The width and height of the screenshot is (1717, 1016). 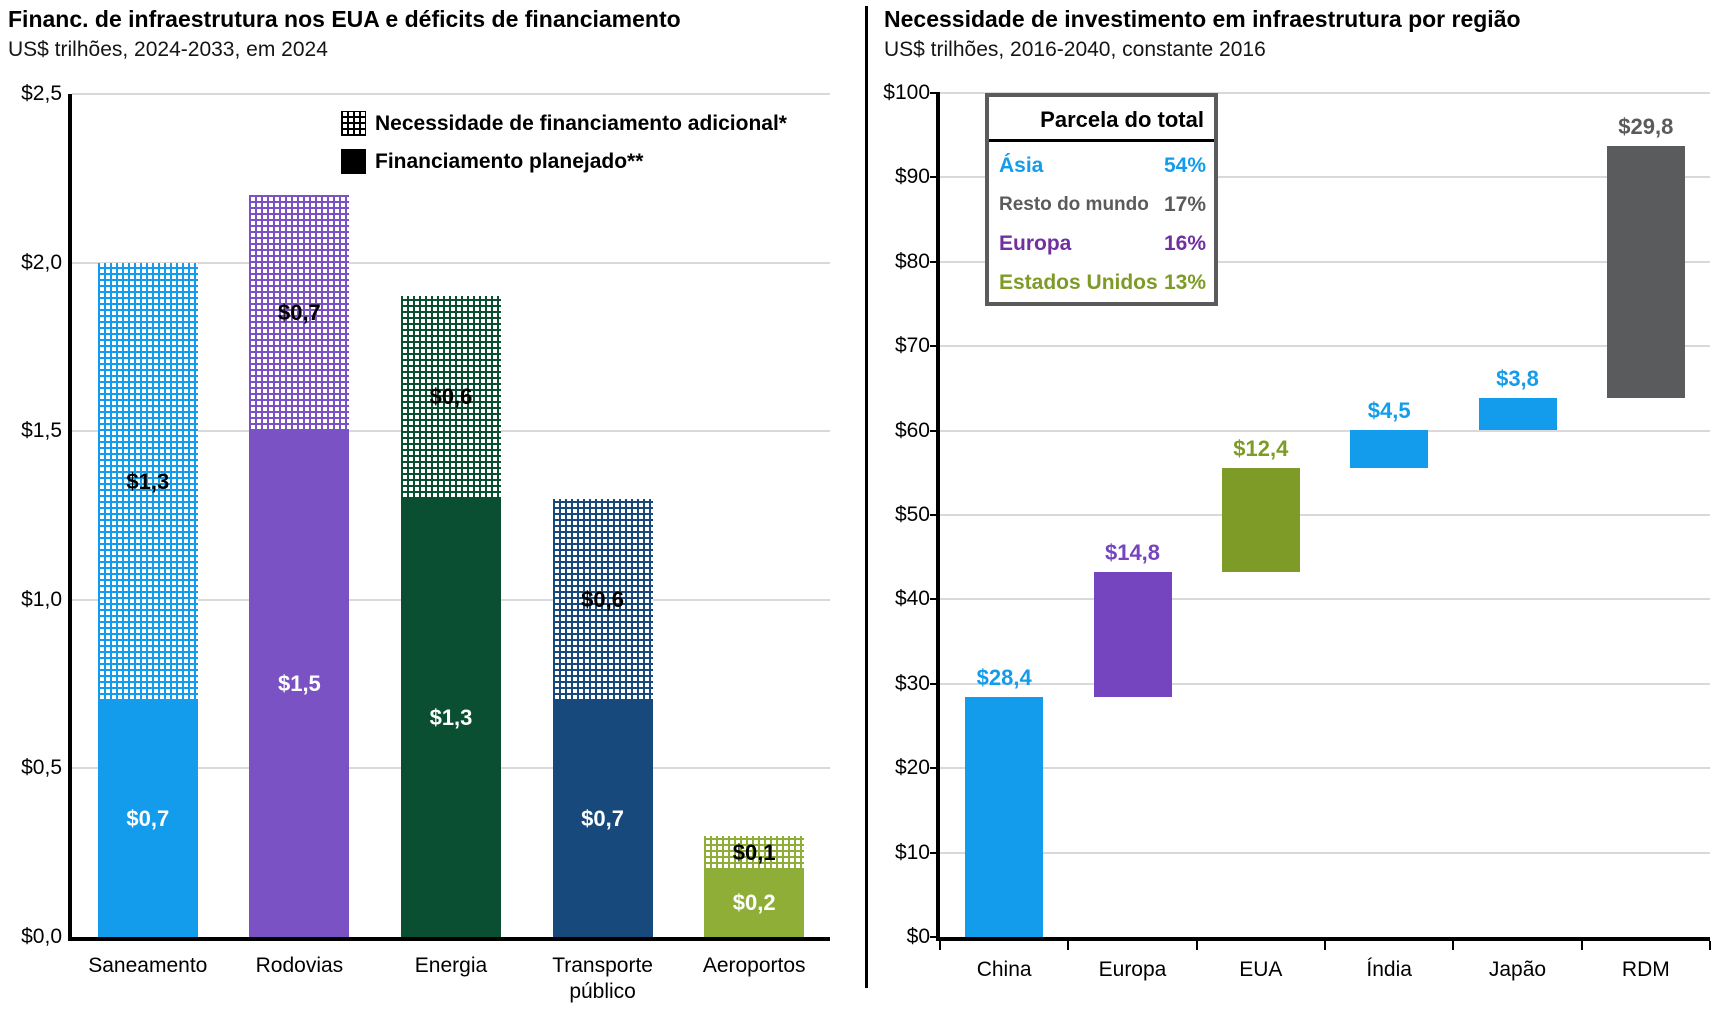 I want to click on bar-planned-value-label: $1,5, so click(x=299, y=684).